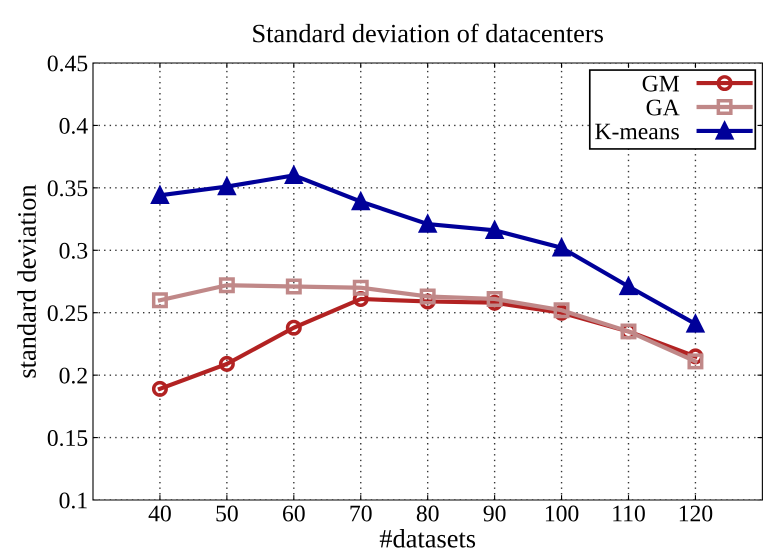  I want to click on y-tick-label: 0.35, so click(68, 188).